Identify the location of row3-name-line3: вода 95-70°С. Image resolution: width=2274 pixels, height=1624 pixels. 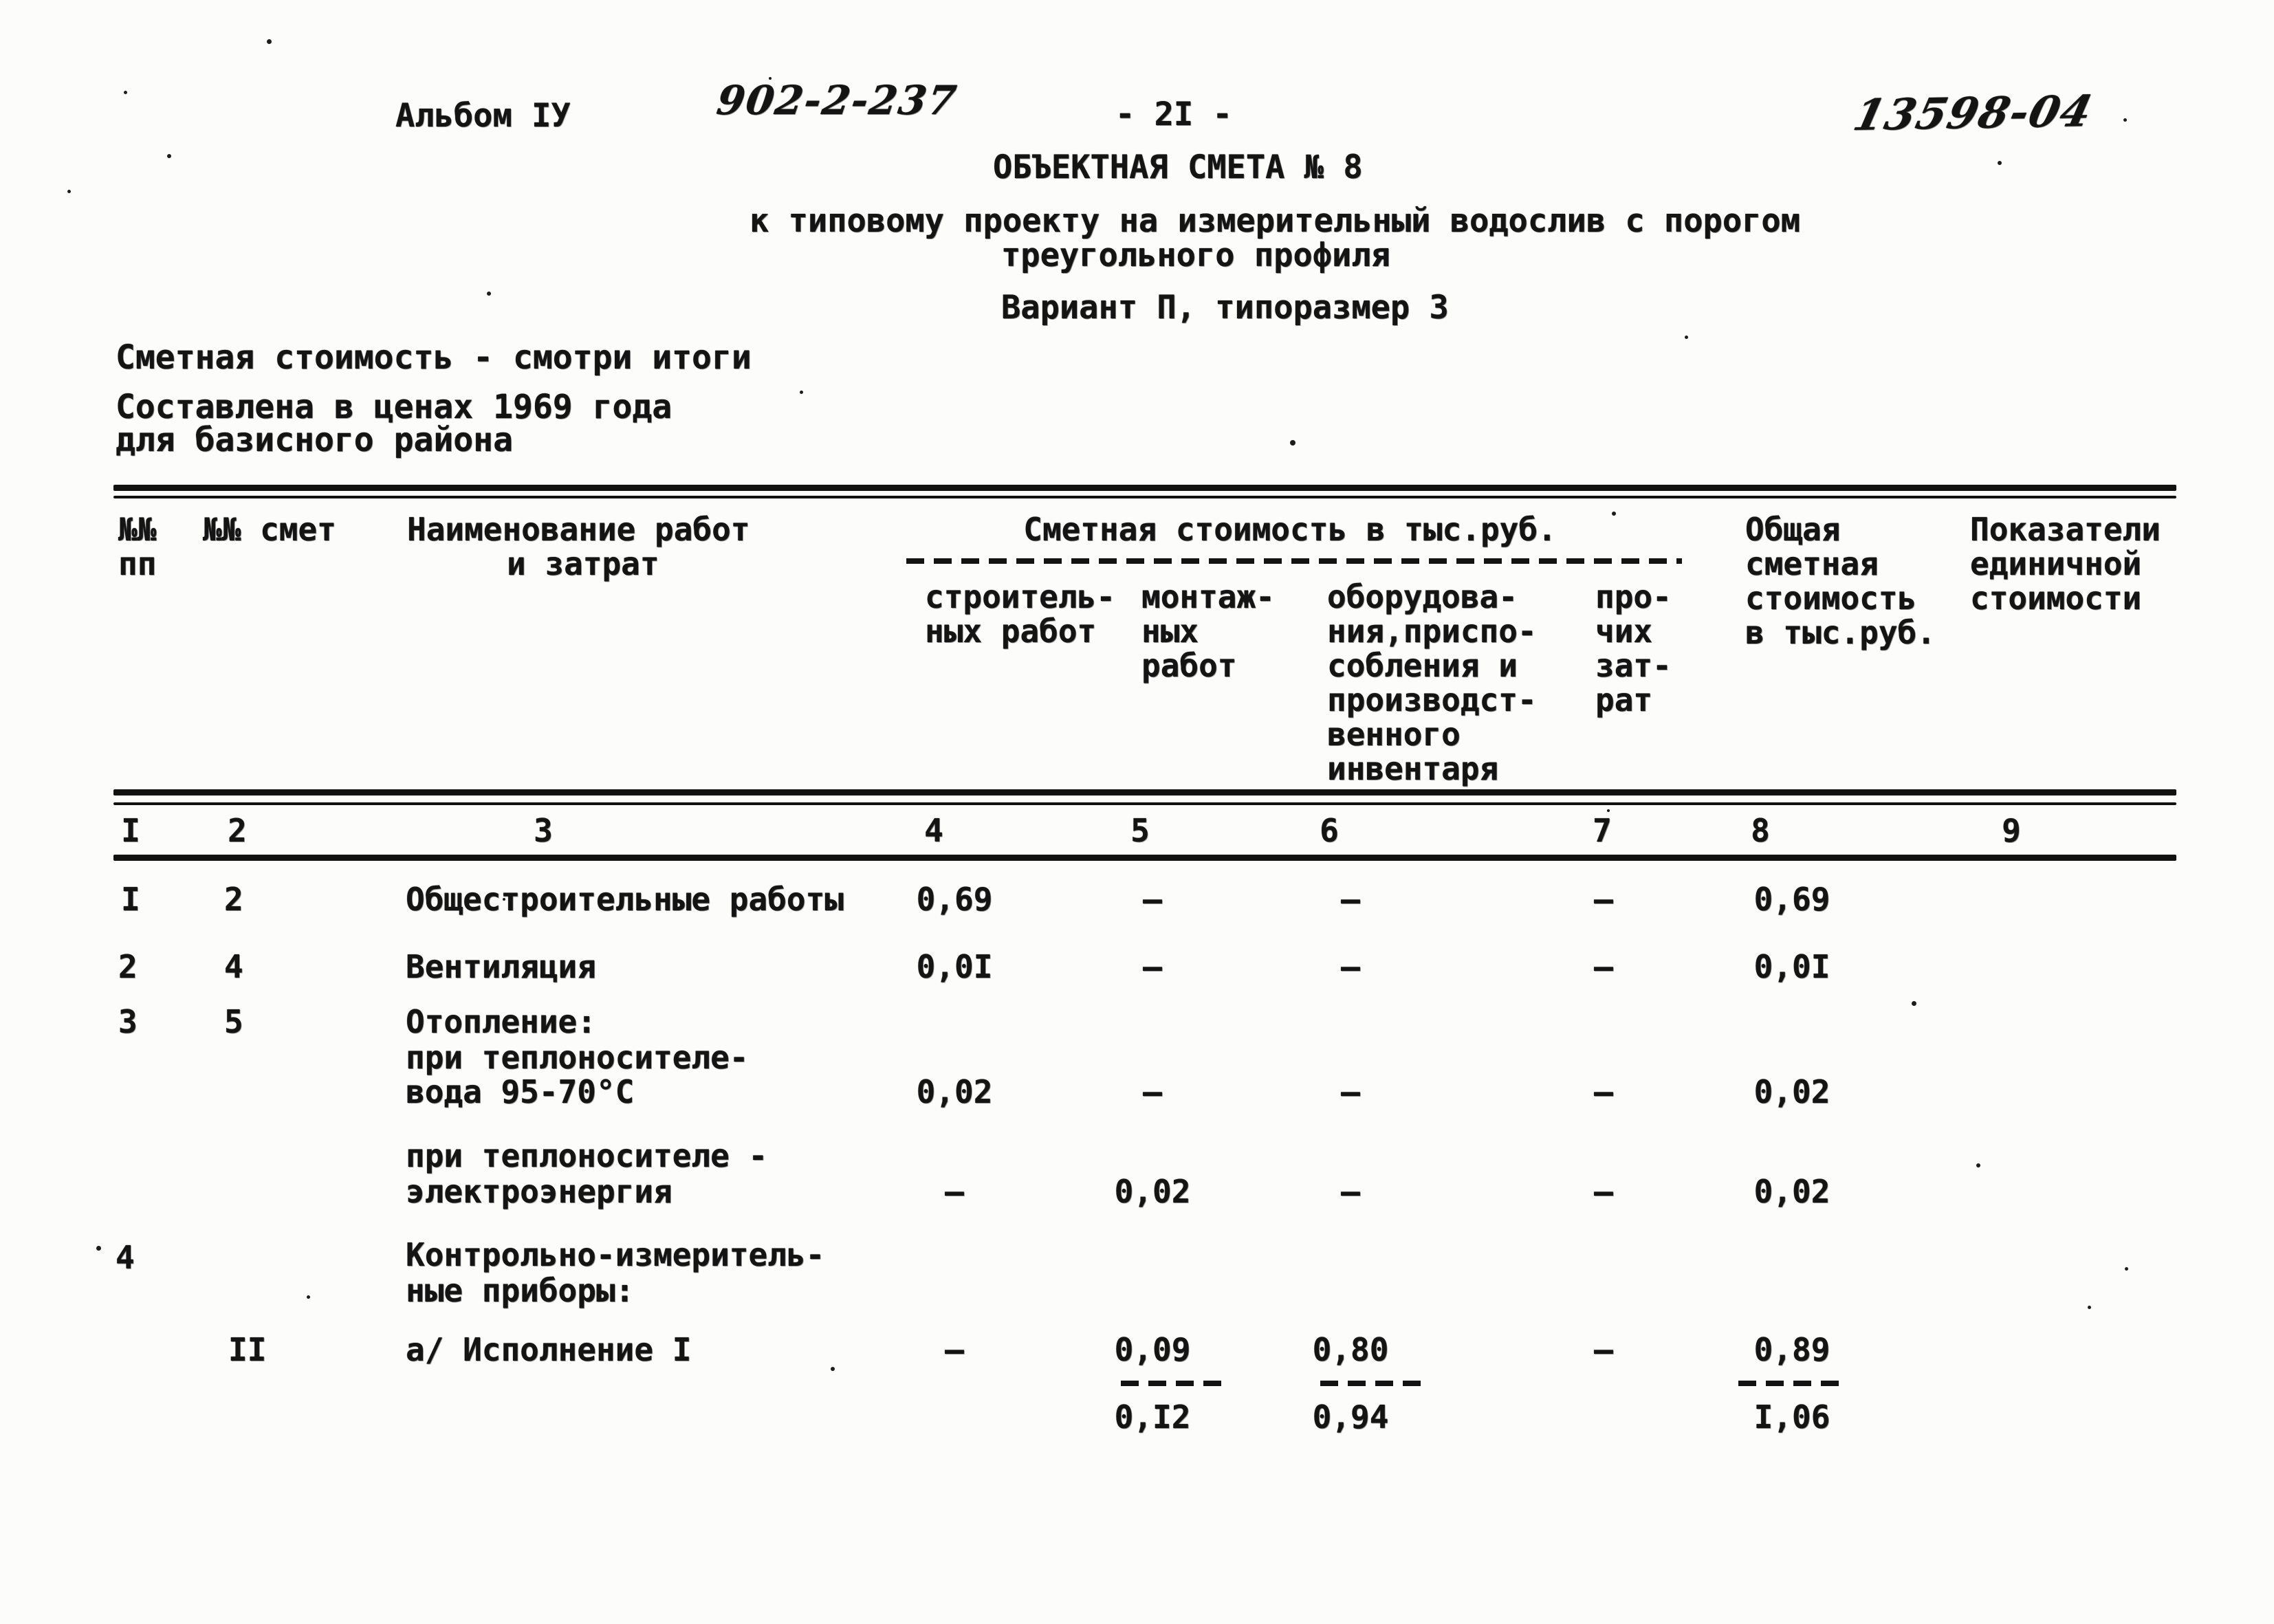
(520, 1091).